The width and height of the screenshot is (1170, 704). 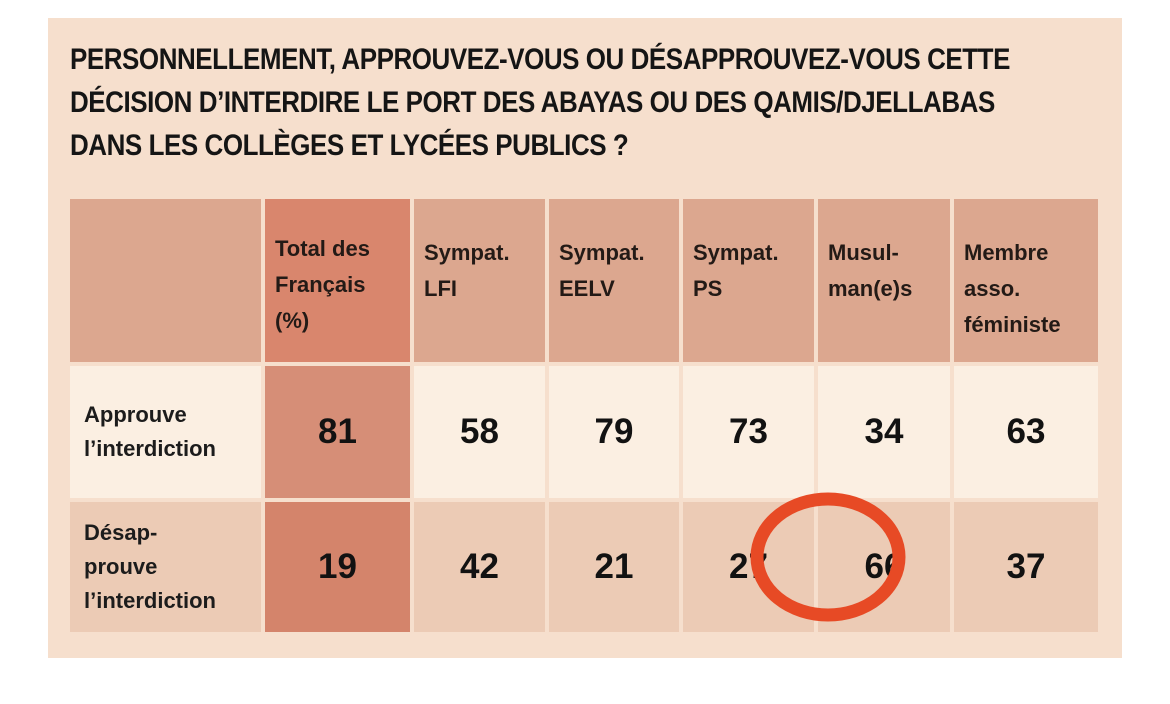 What do you see at coordinates (736, 252) in the screenshot?
I see `column-header-4-line-1: Sympat.` at bounding box center [736, 252].